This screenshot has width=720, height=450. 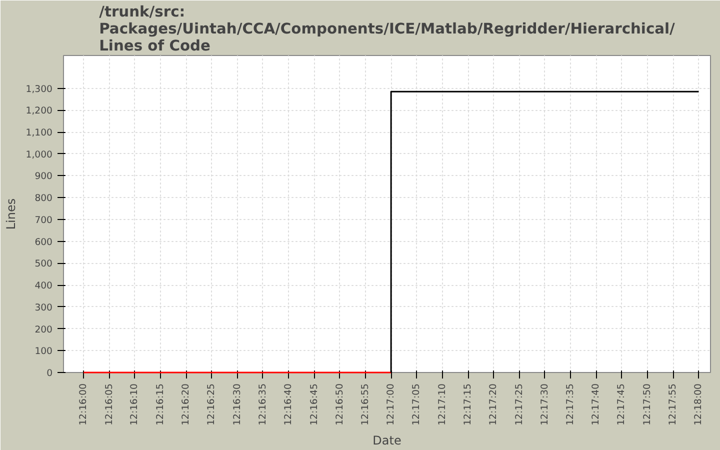 I want to click on y-tick-label: 700, so click(x=43, y=220).